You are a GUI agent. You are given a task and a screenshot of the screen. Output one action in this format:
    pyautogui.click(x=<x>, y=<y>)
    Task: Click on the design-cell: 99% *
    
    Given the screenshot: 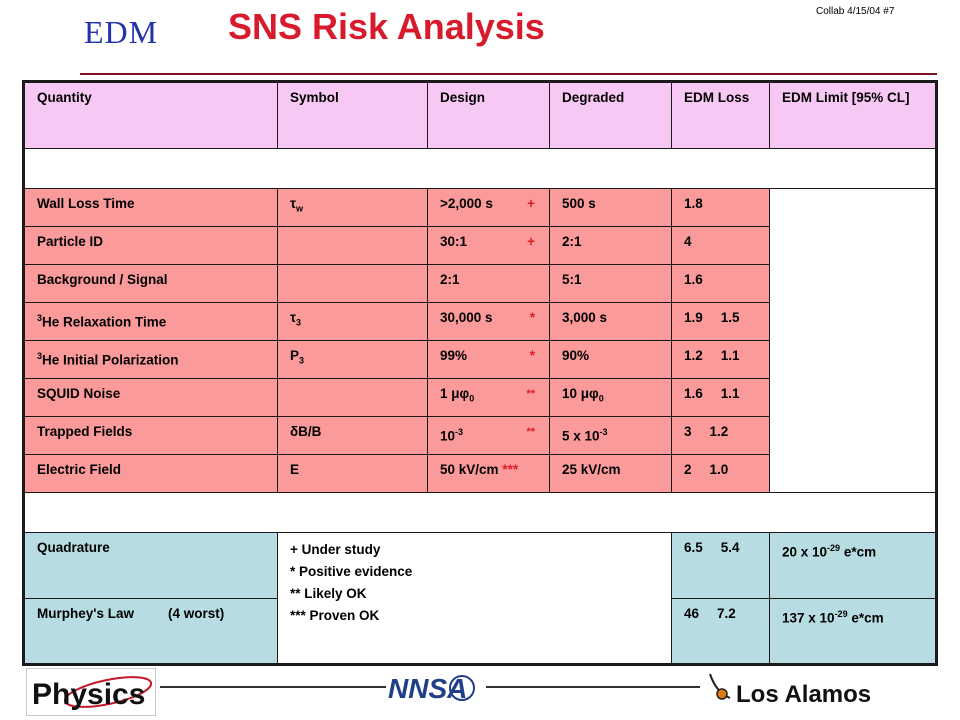 What is the action you would take?
    pyautogui.click(x=488, y=359)
    